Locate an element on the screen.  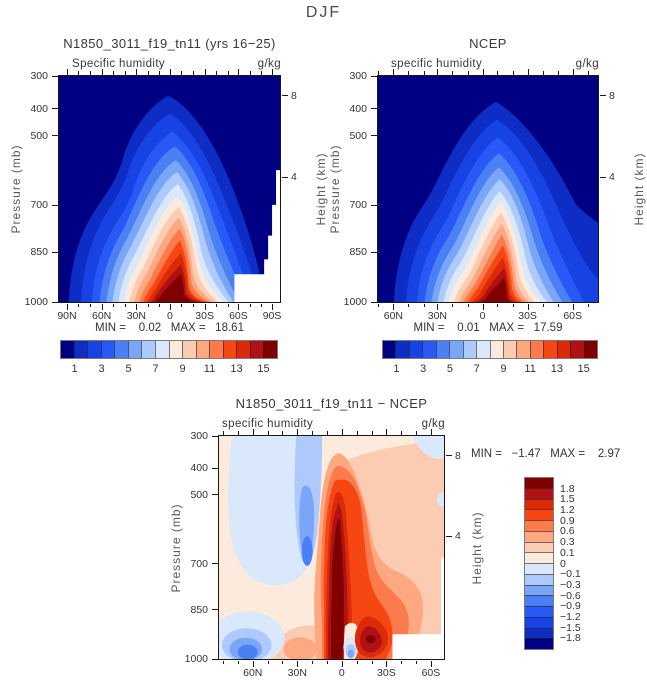
colorbar-label: 7 is located at coordinates (476, 369).